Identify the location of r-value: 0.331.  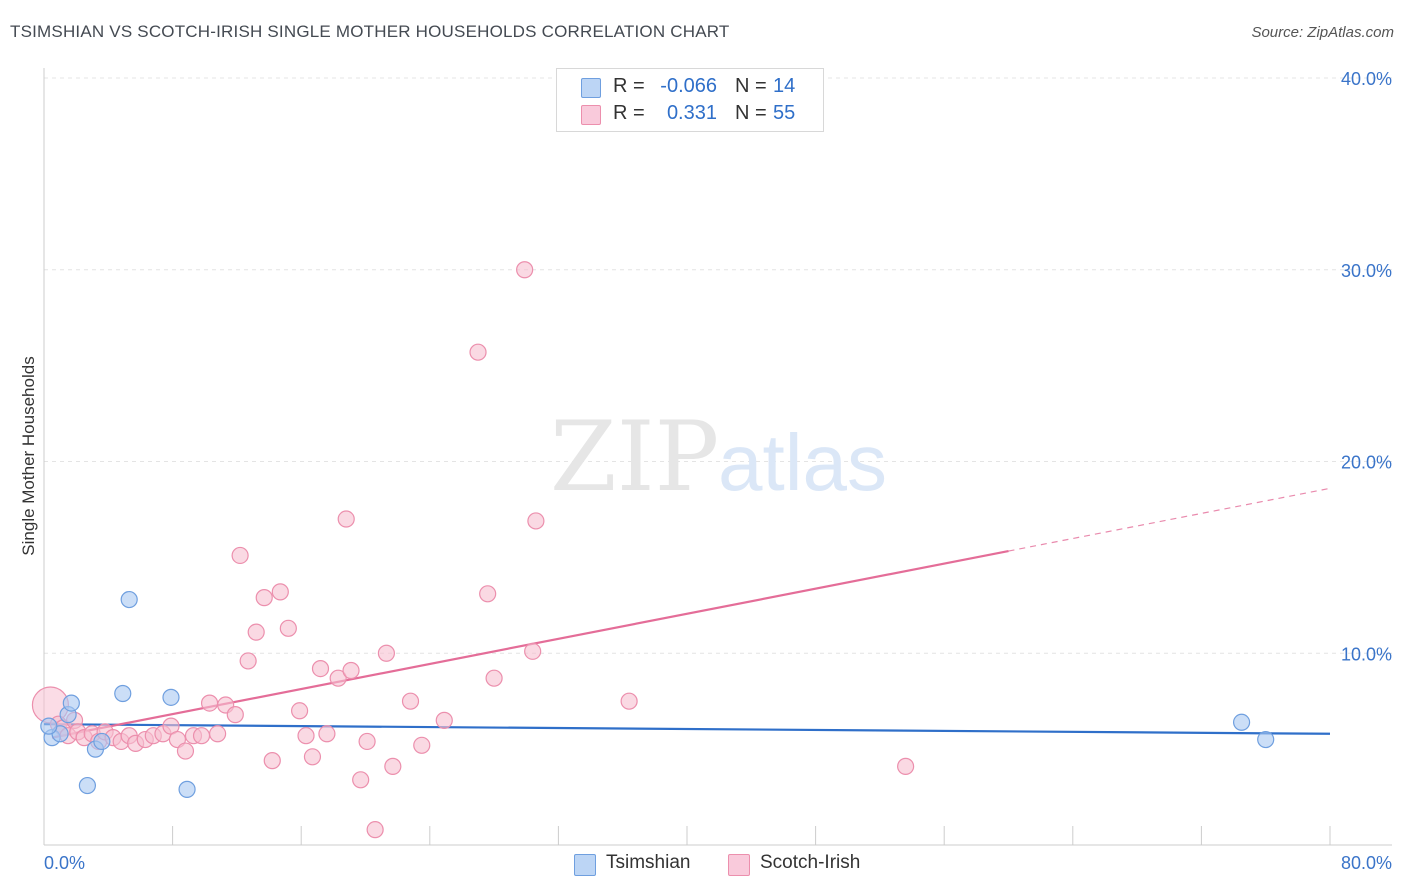
(691, 113).